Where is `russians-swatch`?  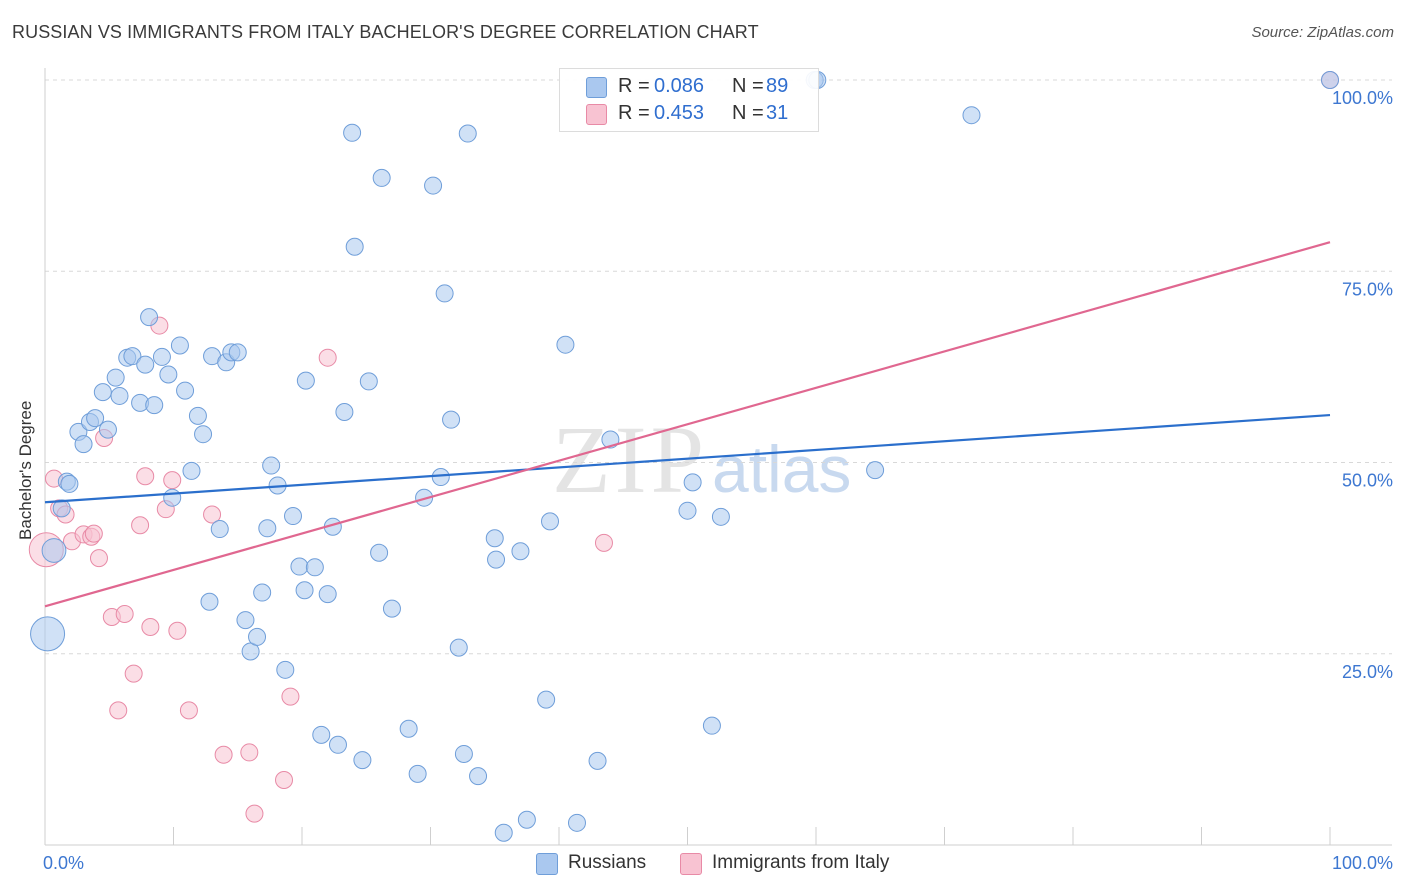 russians-swatch is located at coordinates (596, 87).